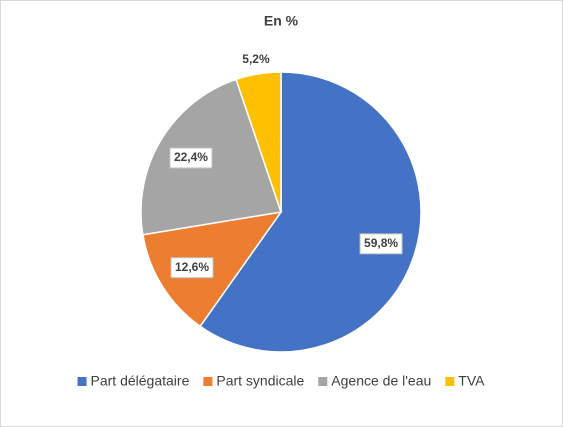 The image size is (563, 427). Describe the element at coordinates (258, 142) in the screenshot. I see `pie-slice` at that location.